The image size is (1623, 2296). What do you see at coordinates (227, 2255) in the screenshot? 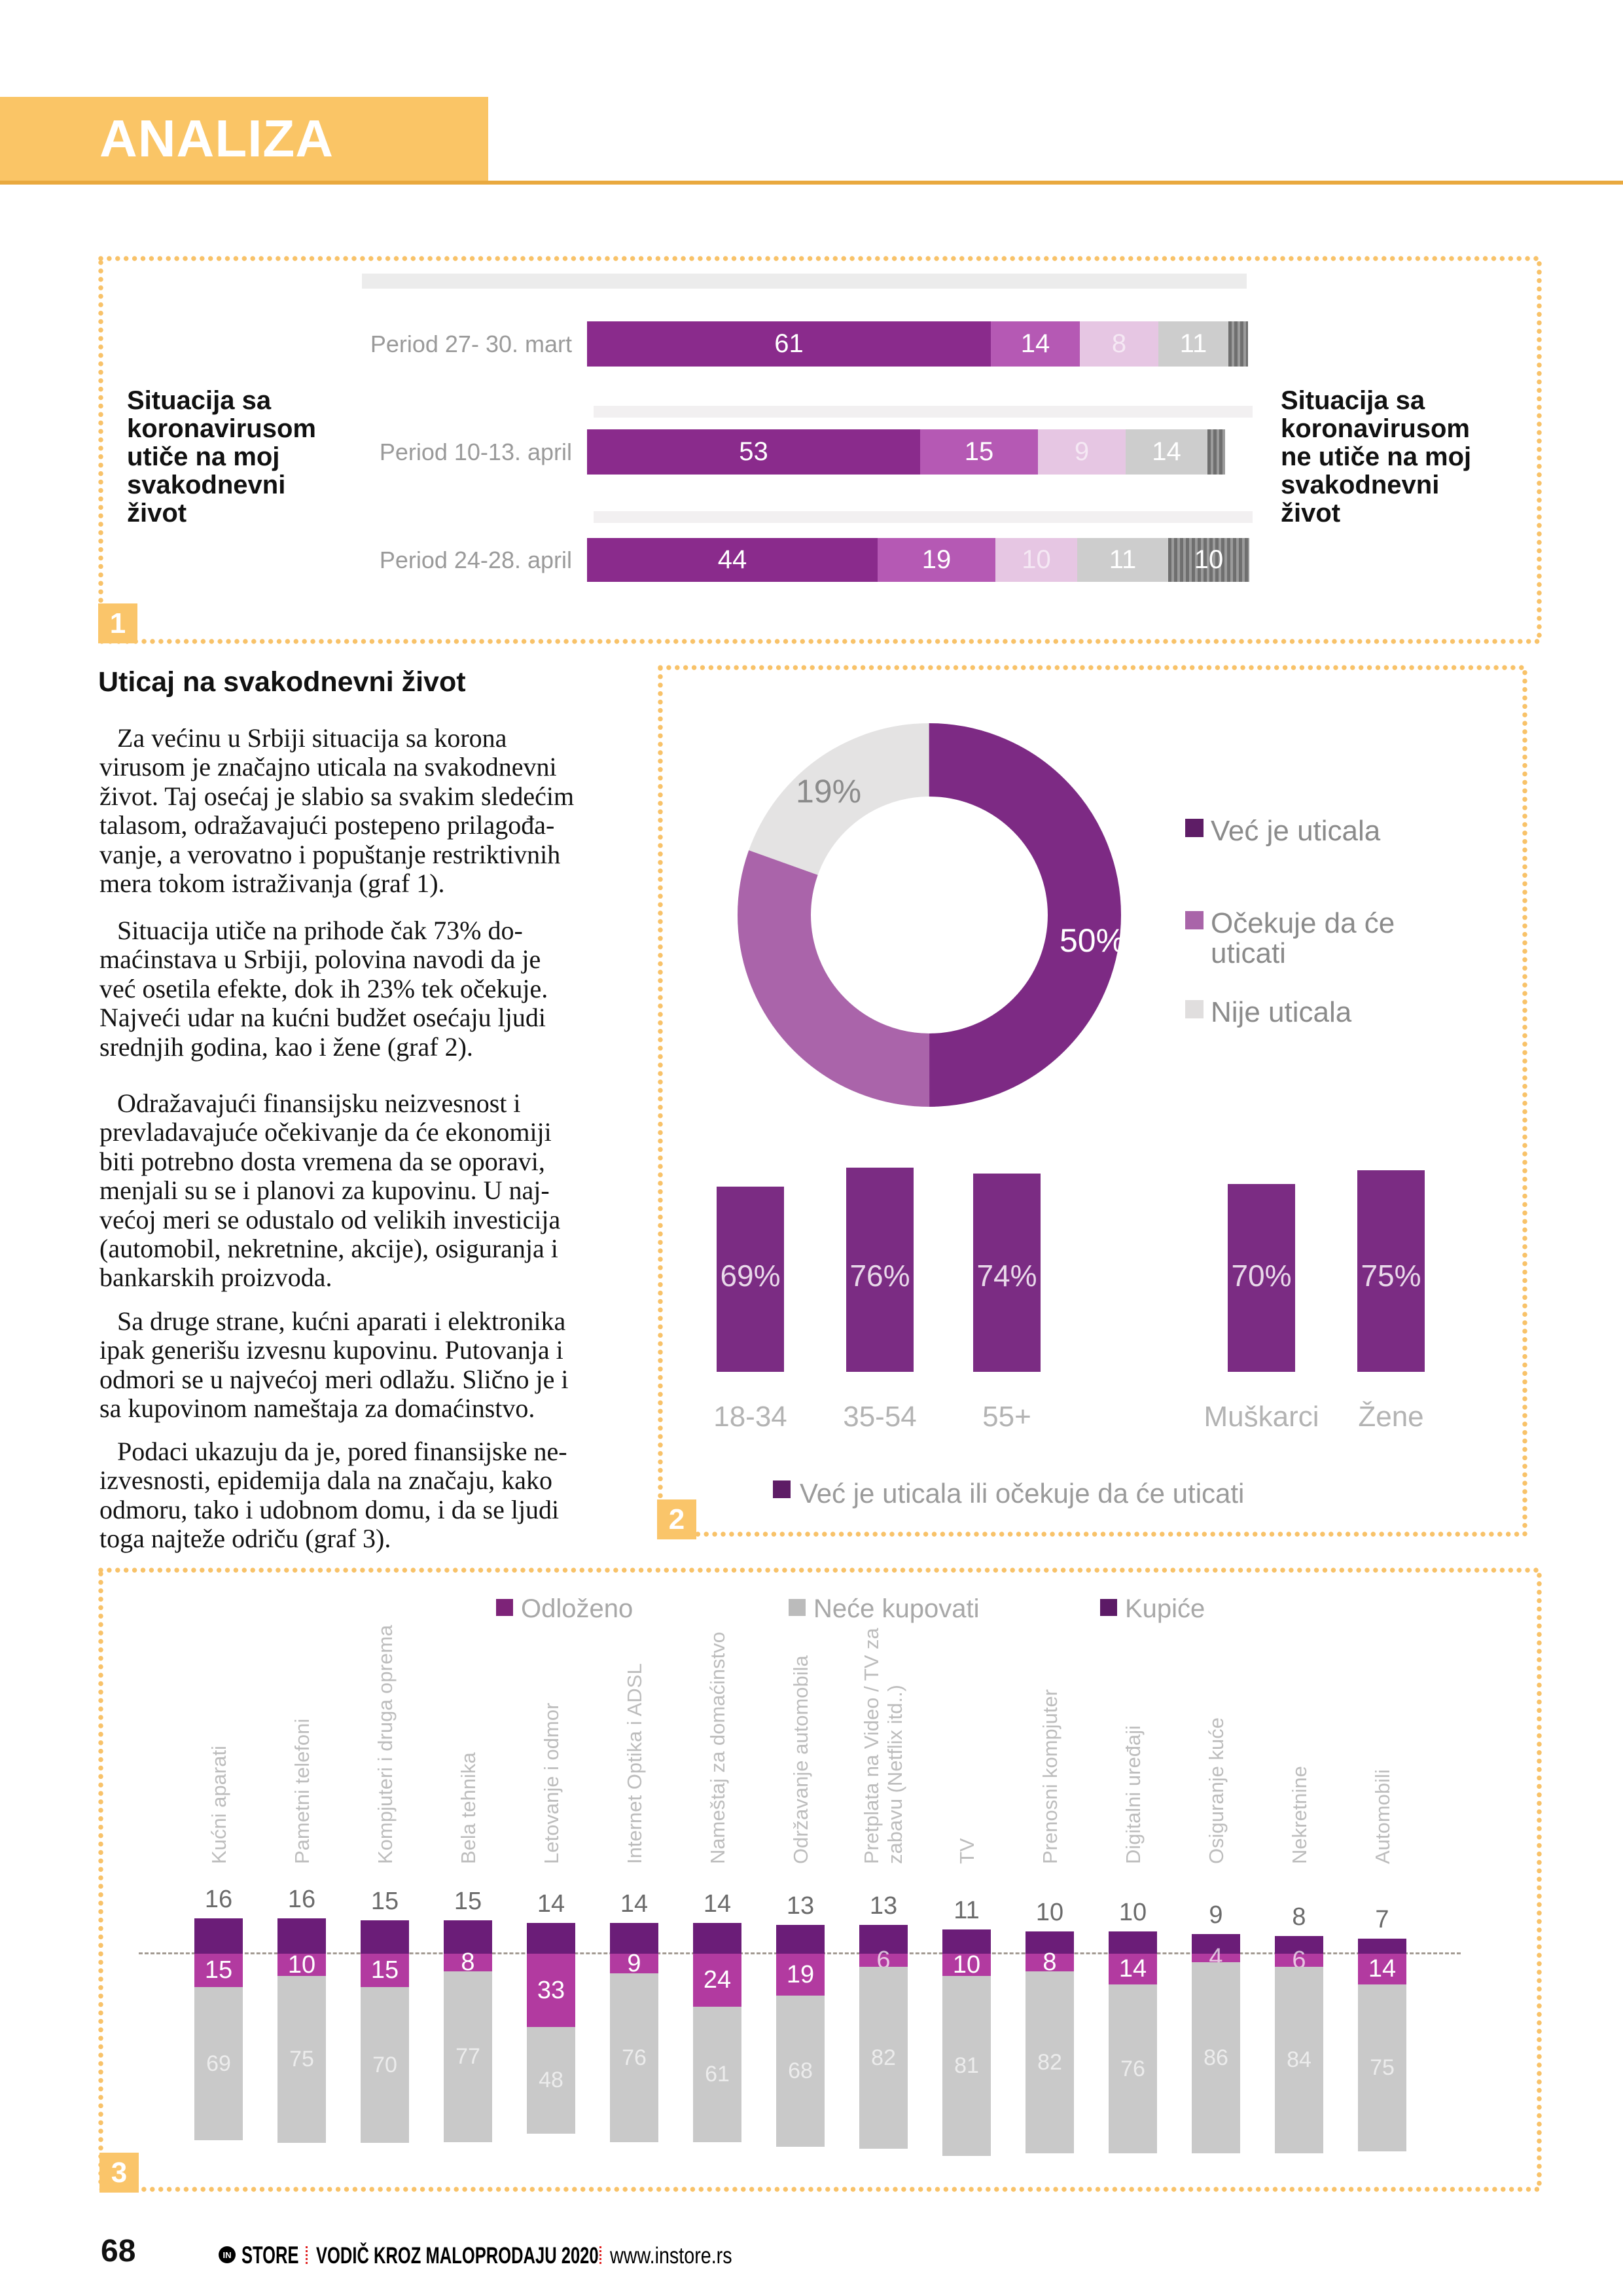
I see `svg-text: IN` at bounding box center [227, 2255].